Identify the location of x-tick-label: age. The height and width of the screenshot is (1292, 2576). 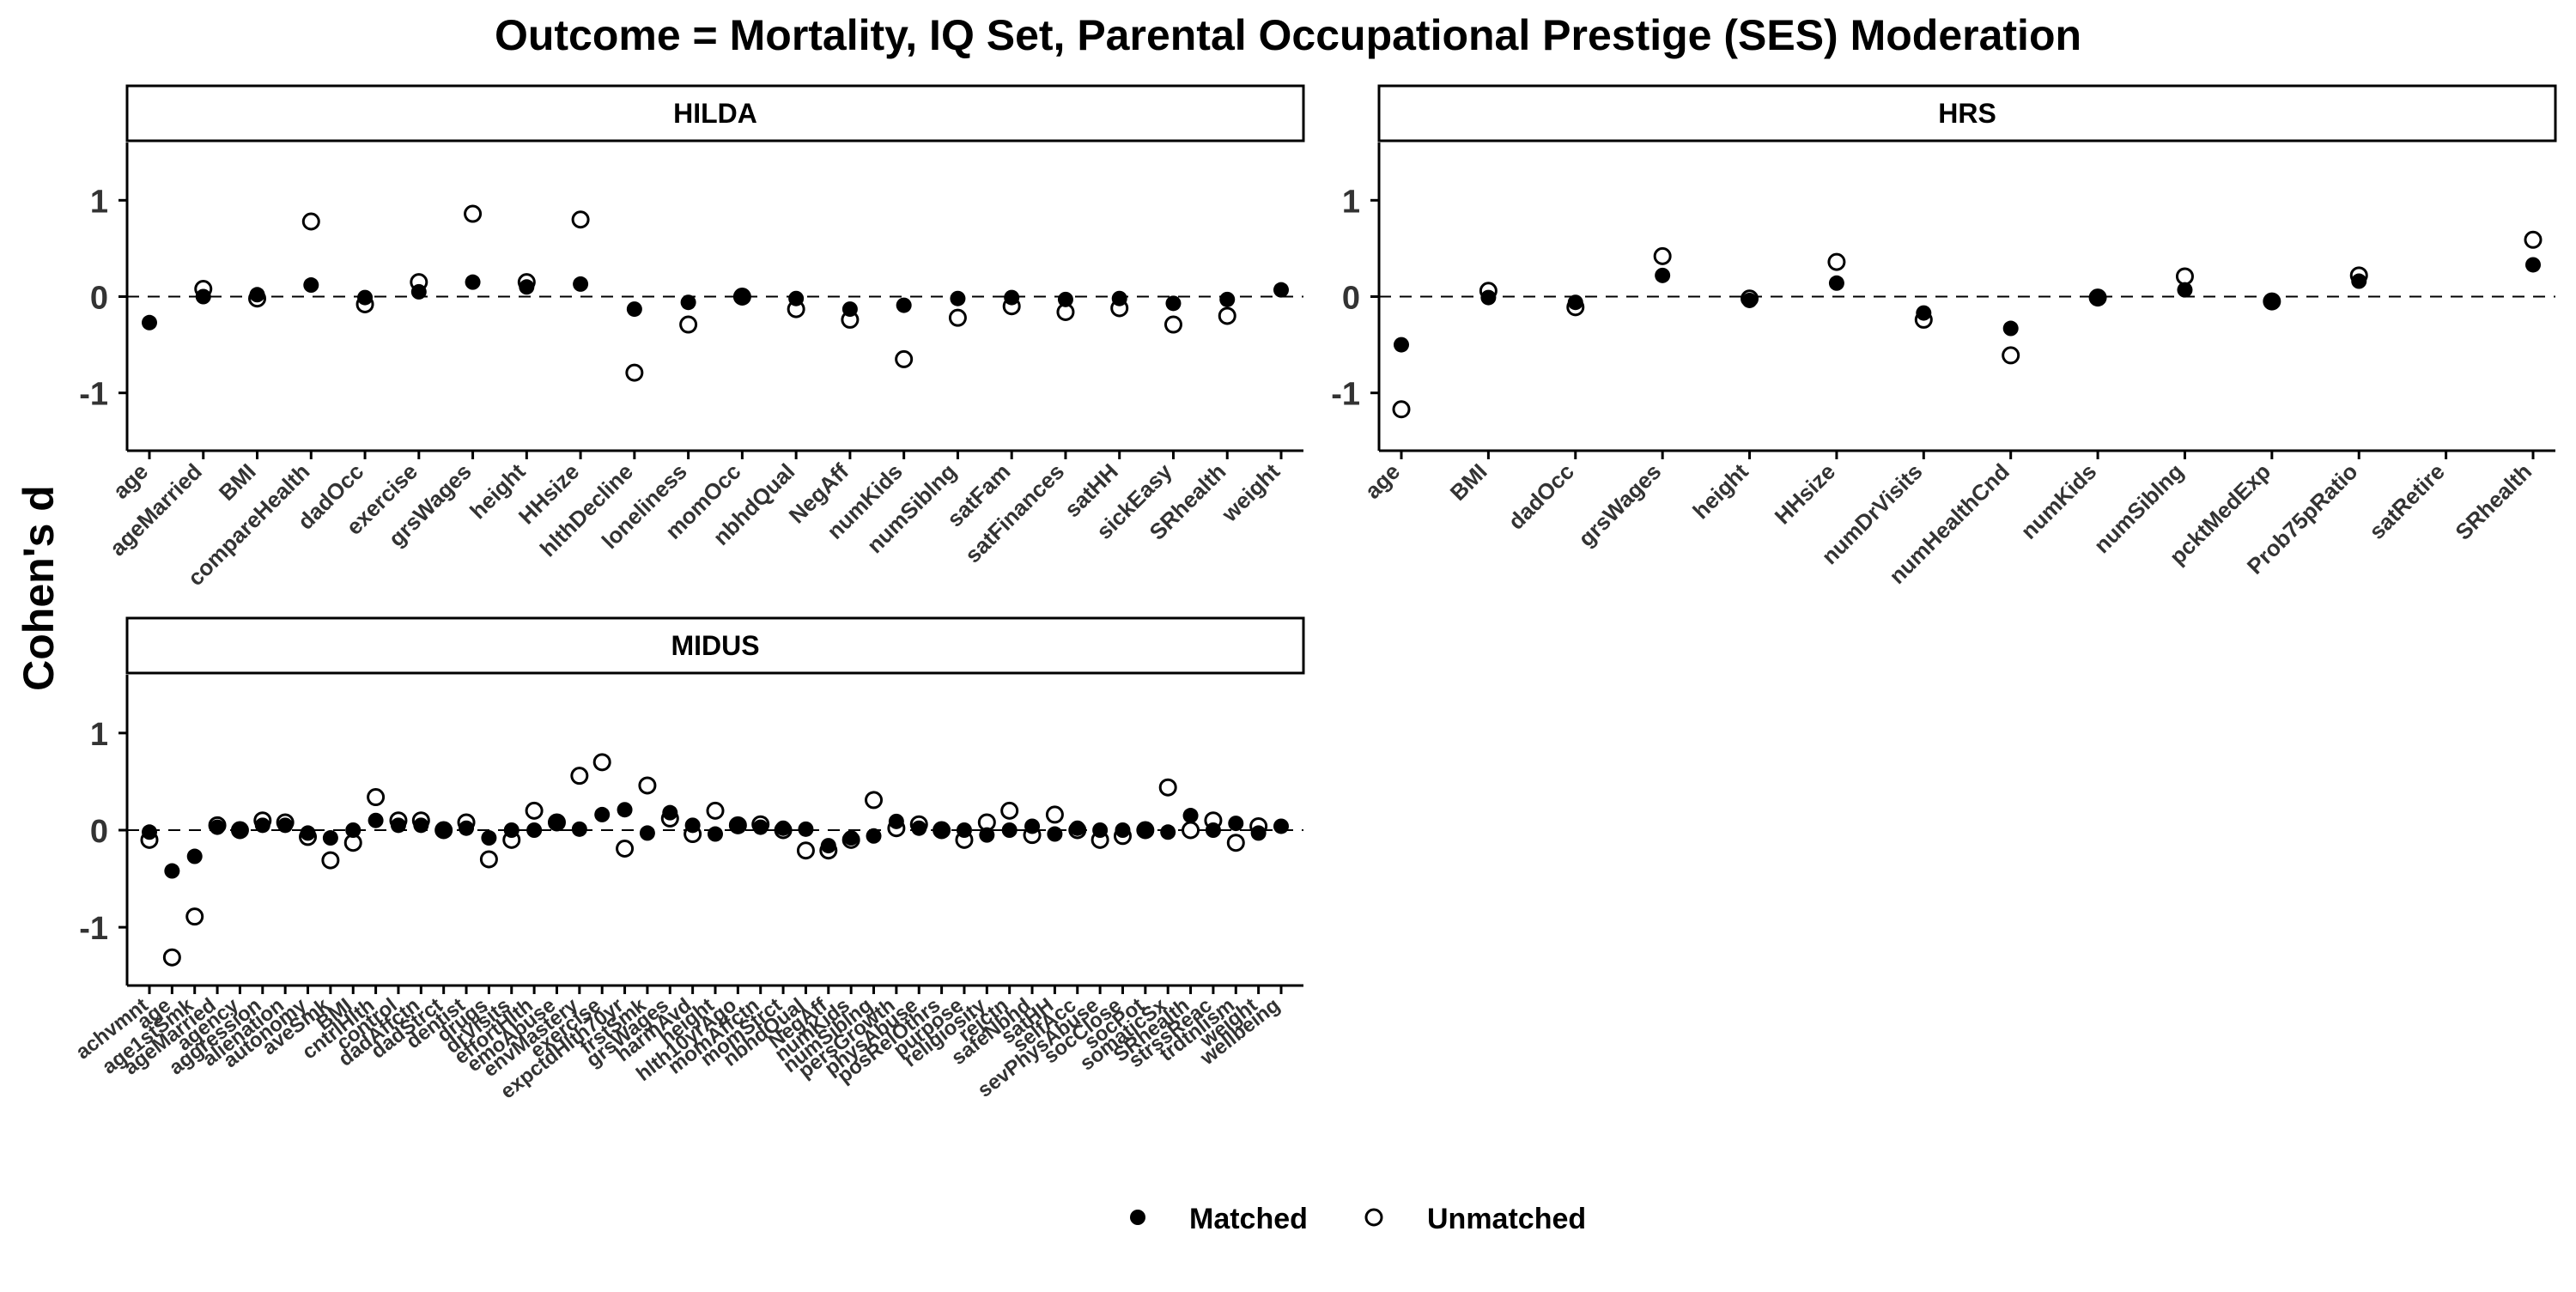
(1382, 481).